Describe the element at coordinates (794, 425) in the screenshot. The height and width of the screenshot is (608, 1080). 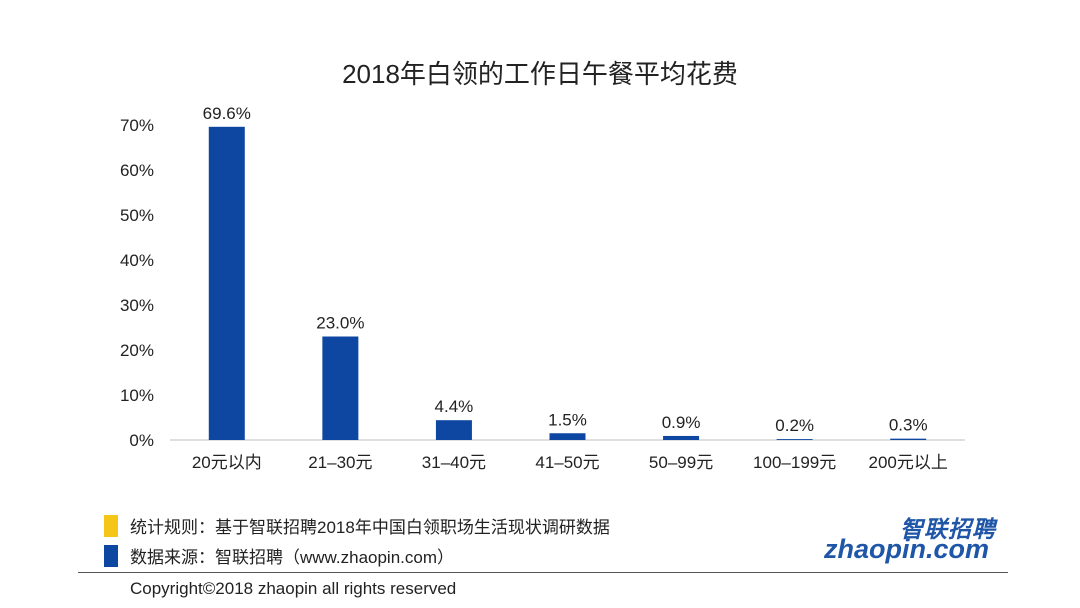
I see `data-label: 0.2%` at that location.